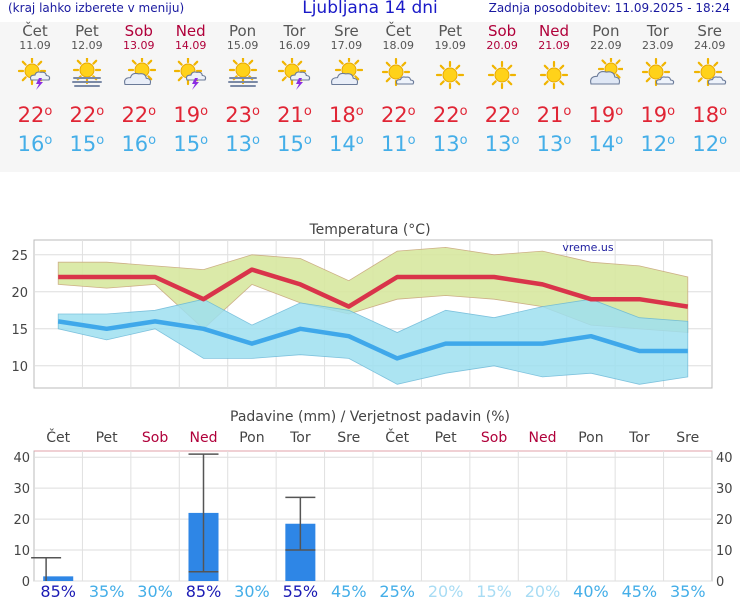 The width and height of the screenshot is (740, 600). What do you see at coordinates (139, 45) in the screenshot?
I see `day-date: 13.09` at bounding box center [139, 45].